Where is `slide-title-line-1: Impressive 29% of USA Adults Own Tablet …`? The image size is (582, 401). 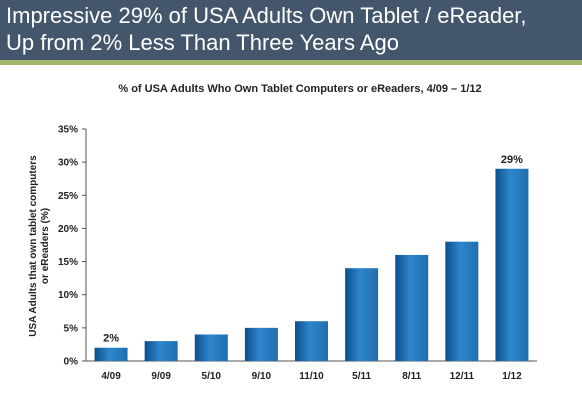
slide-title-line-1: Impressive 29% of USA Adults Own Tablet … is located at coordinates (266, 15).